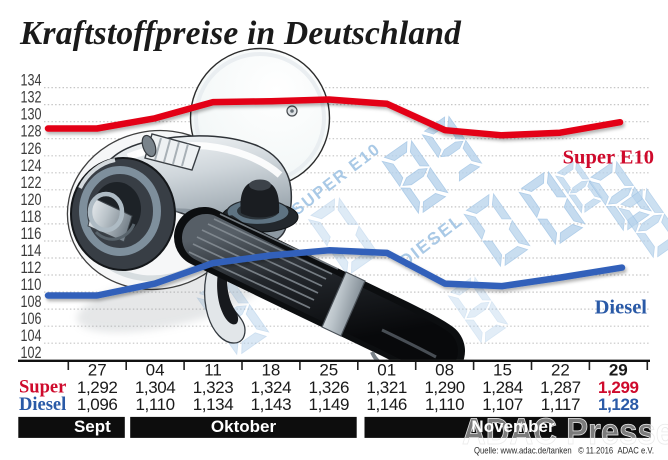 This screenshot has height=460, width=668. What do you see at coordinates (31, 234) in the screenshot?
I see `svg-text: 116` at bounding box center [31, 234].